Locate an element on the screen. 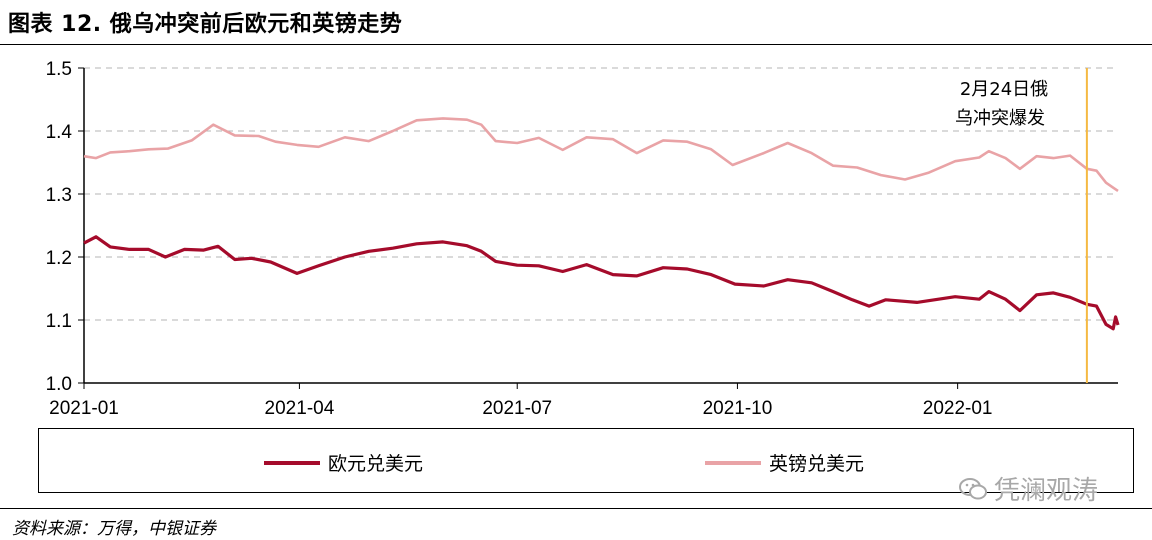  y-tick-label: 1.2 is located at coordinates (59, 258).